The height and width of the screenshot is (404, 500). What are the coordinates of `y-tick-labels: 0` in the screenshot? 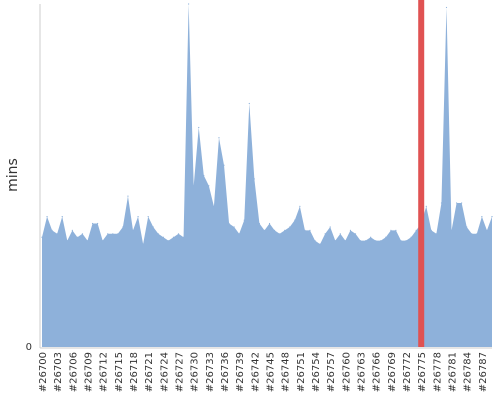 It's located at (29, 347).